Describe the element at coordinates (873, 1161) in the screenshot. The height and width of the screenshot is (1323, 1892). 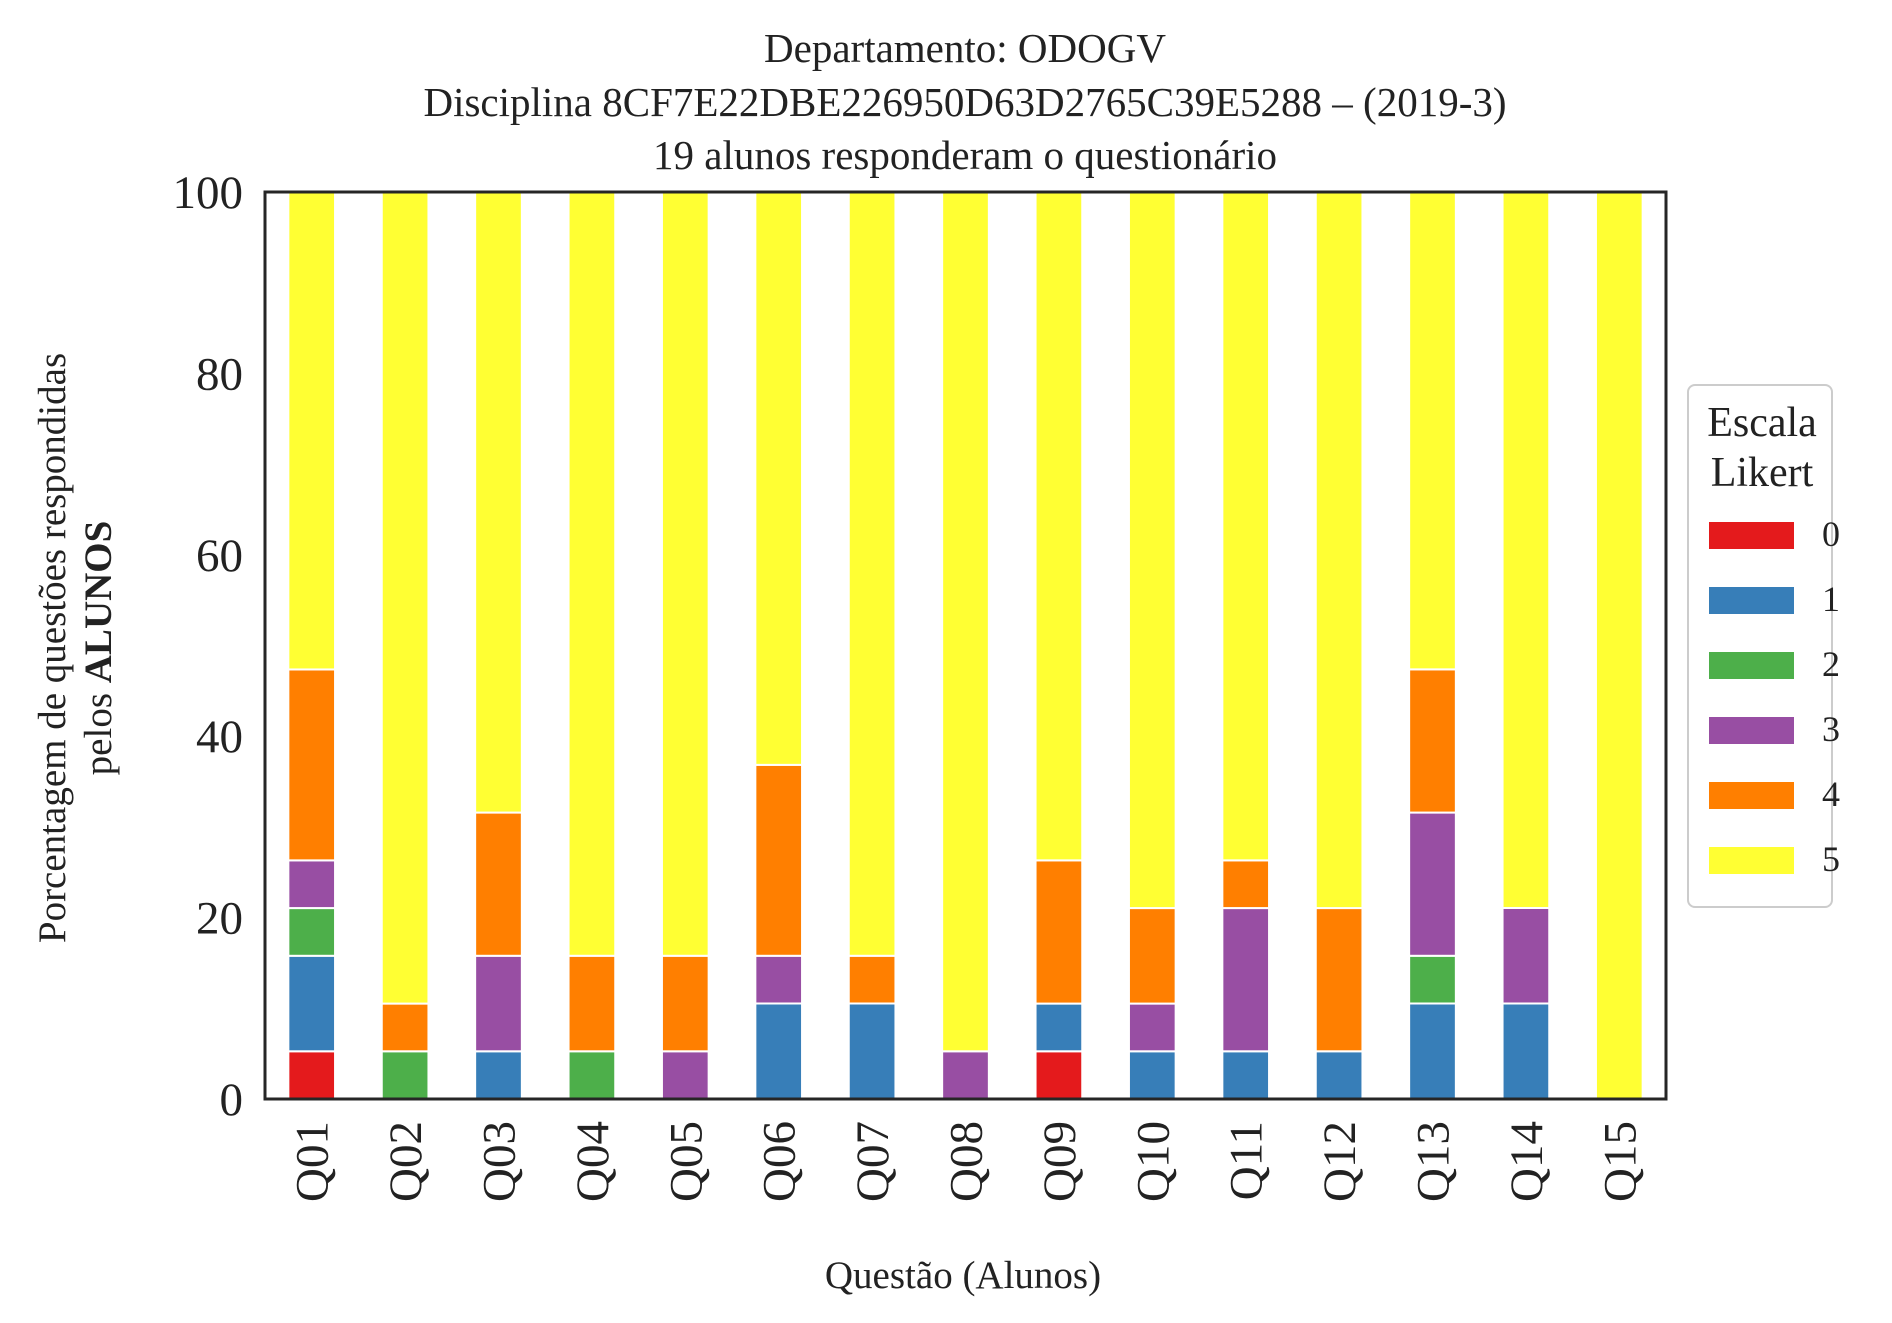
I see `x-tick-label-q07: Q07` at that location.